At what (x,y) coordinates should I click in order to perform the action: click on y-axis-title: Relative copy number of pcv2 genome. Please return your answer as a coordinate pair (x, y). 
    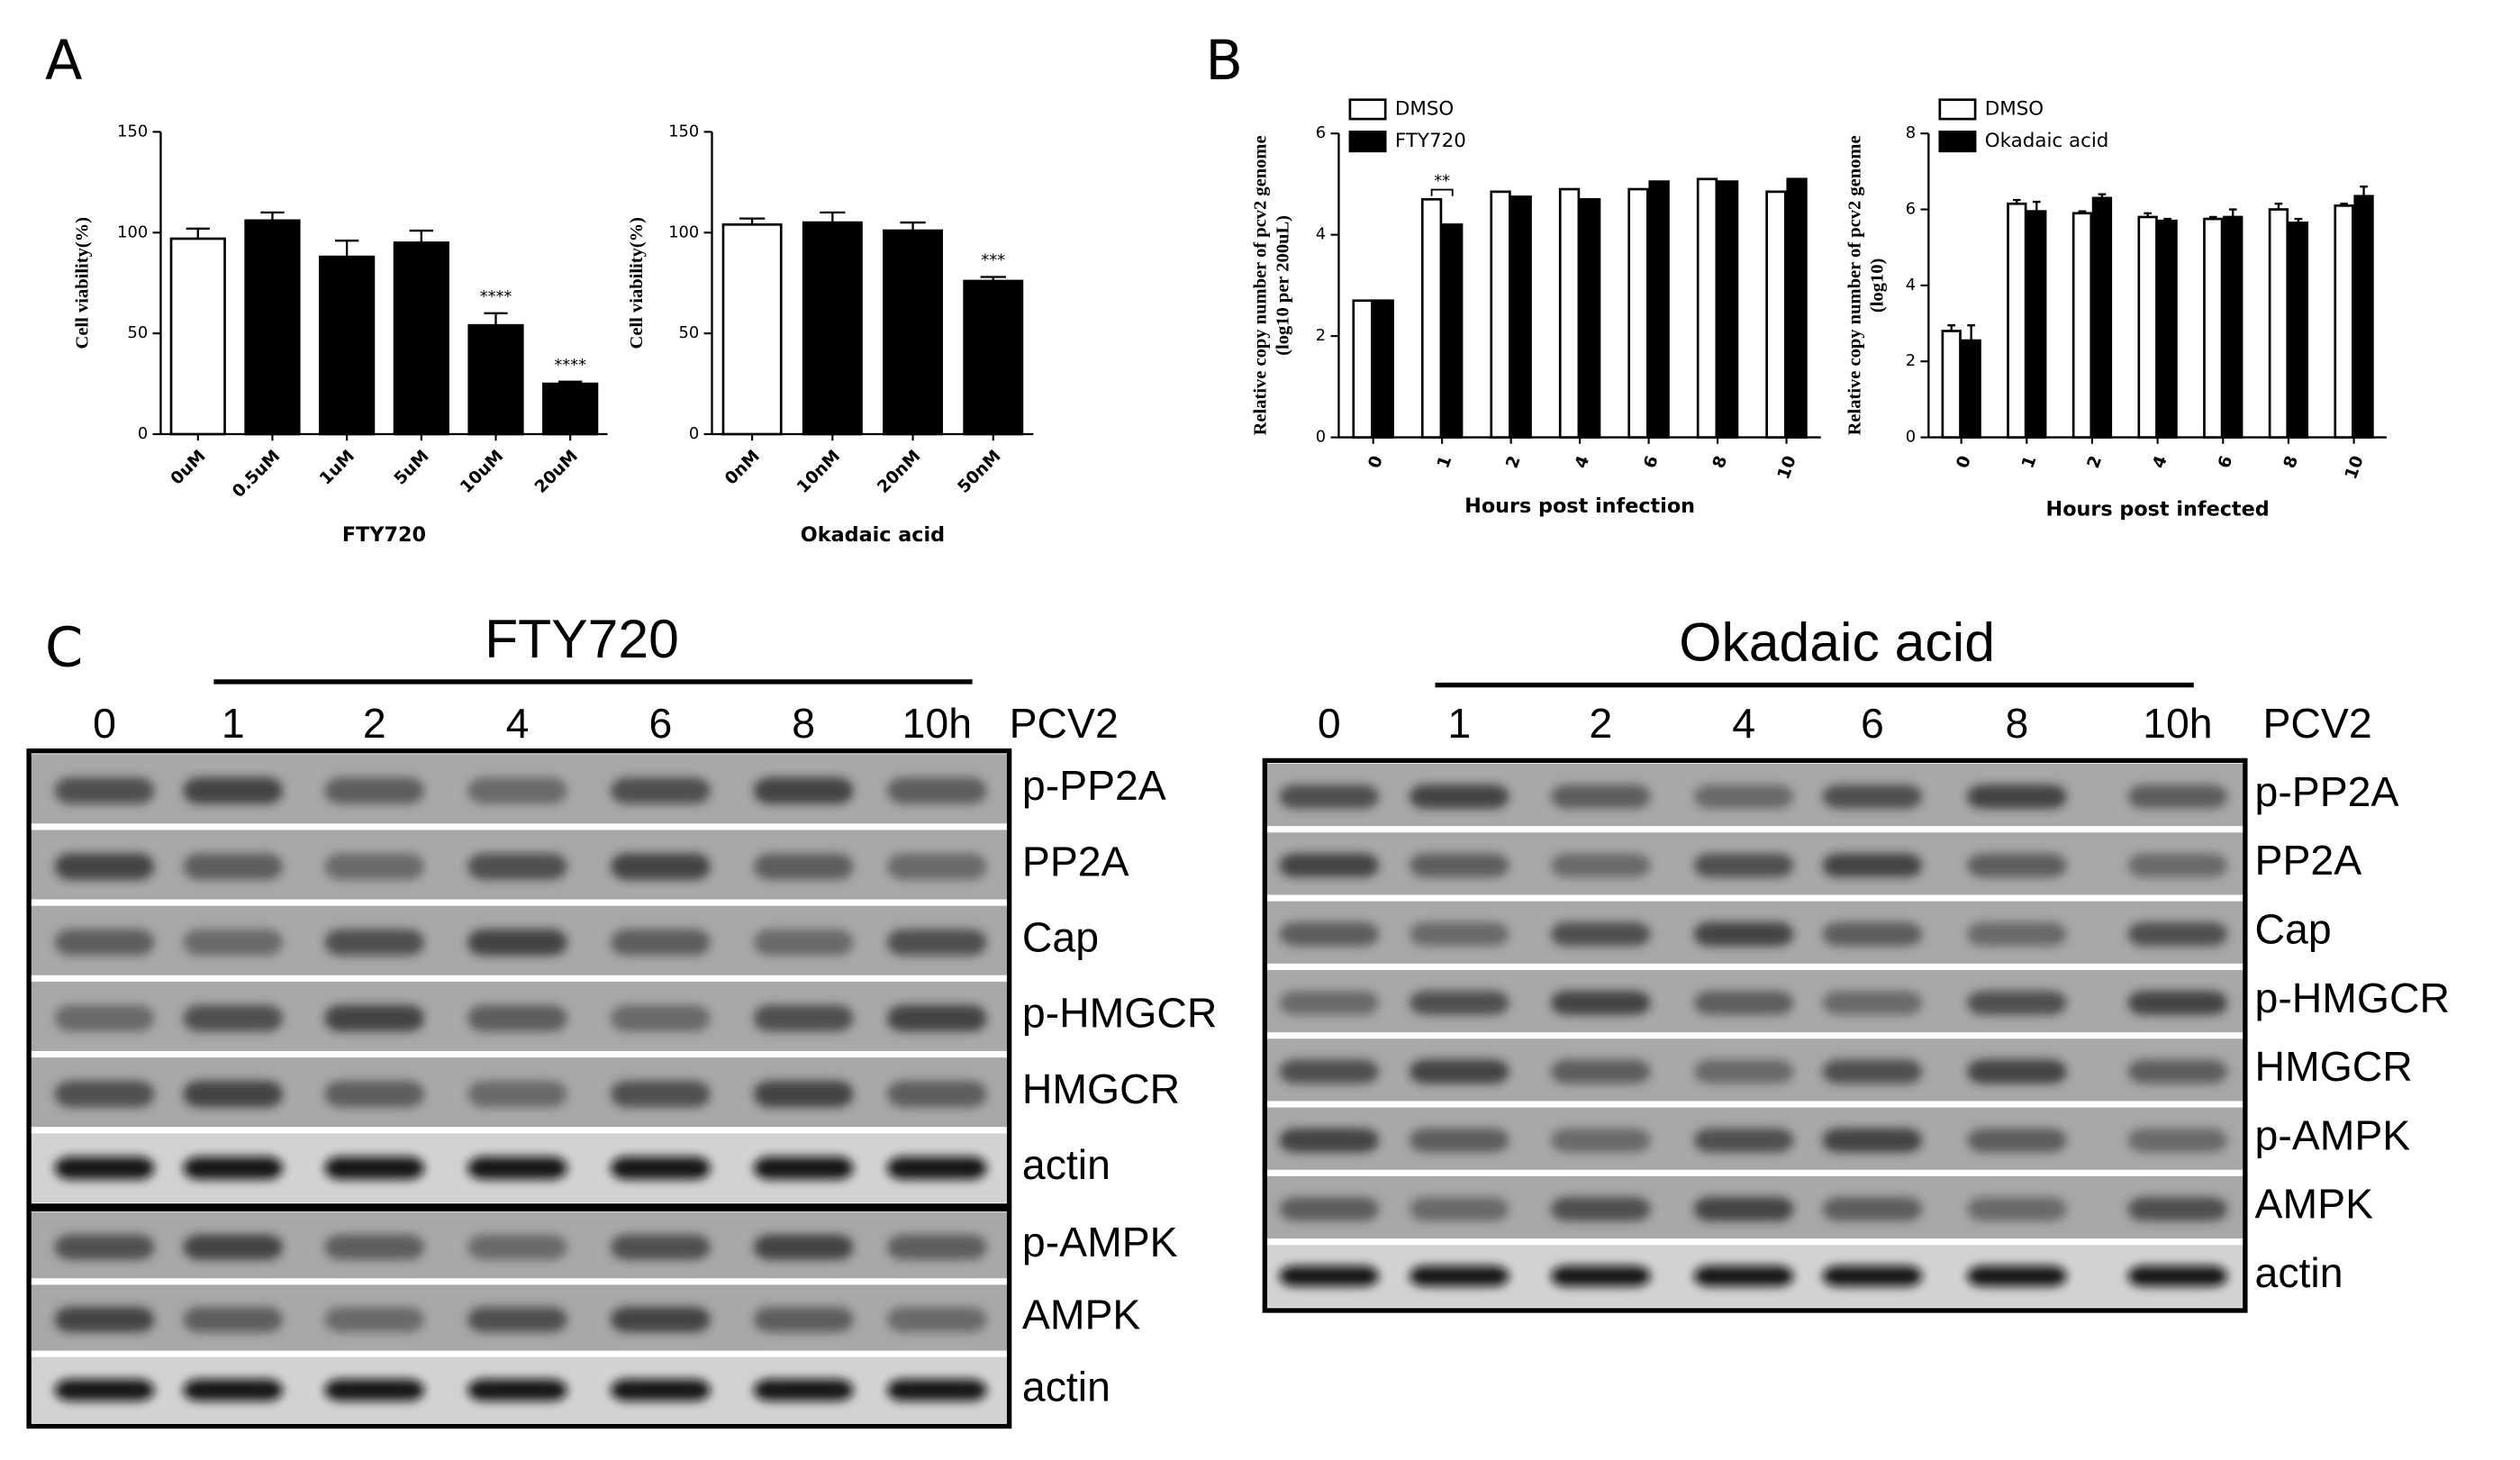
    Looking at the image, I should click on (1855, 285).